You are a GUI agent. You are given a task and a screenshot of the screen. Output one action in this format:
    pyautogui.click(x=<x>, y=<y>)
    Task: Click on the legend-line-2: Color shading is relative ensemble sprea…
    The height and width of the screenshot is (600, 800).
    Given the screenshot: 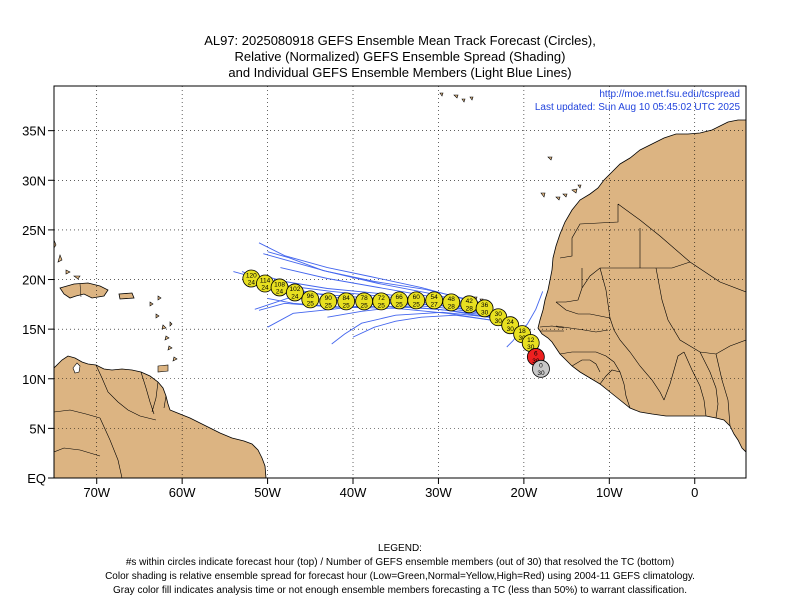 What is the action you would take?
    pyautogui.click(x=400, y=576)
    